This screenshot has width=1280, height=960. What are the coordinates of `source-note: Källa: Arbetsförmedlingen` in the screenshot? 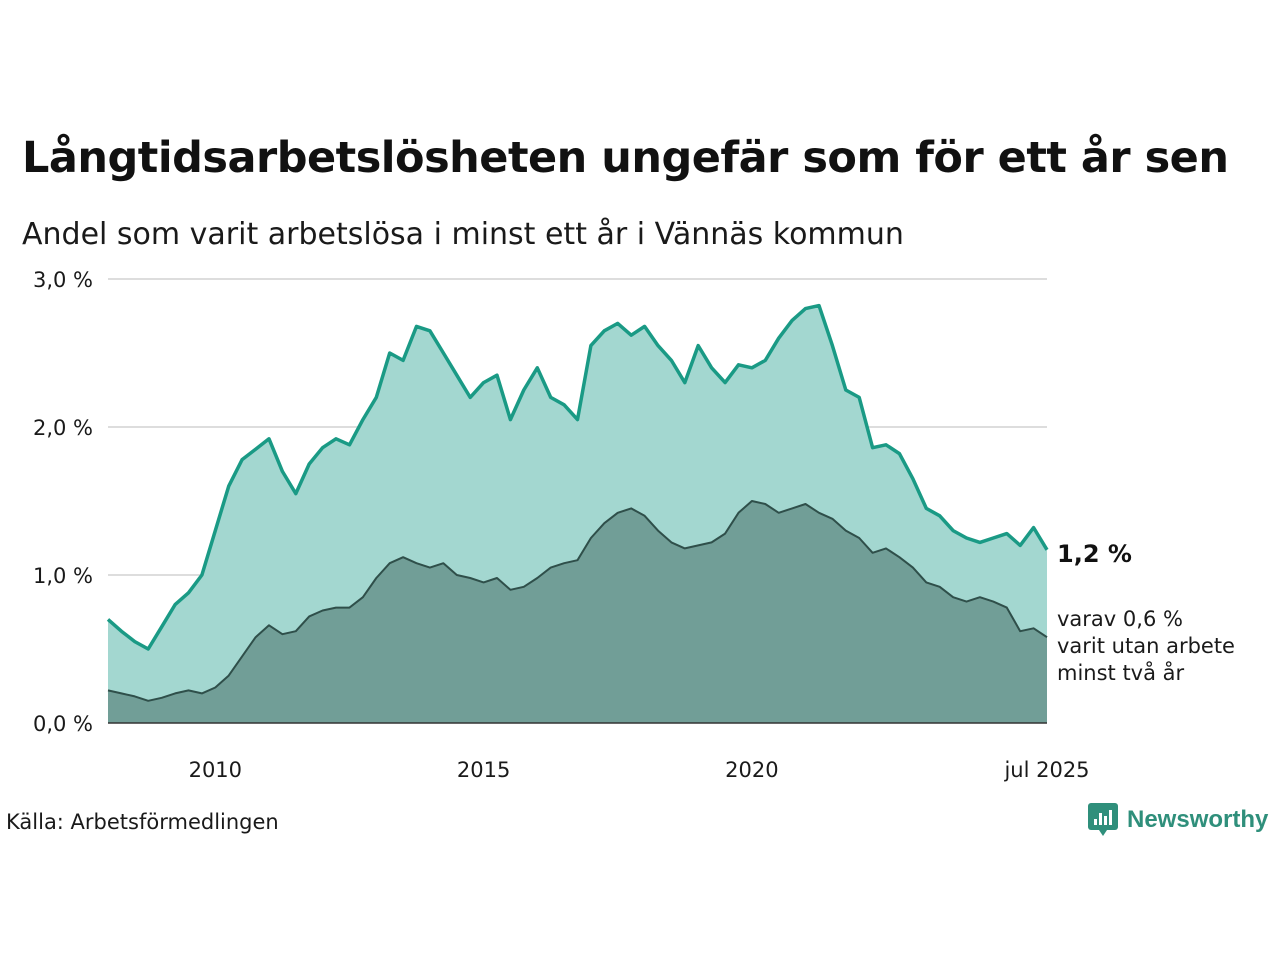 It's located at (142, 822).